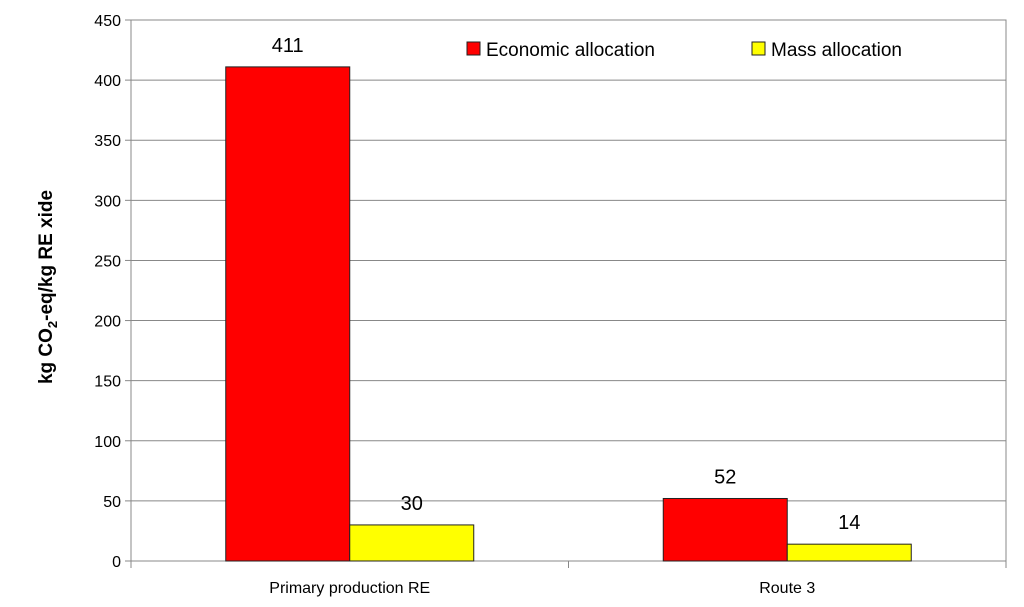 Image resolution: width=1024 pixels, height=607 pixels. Describe the element at coordinates (107, 442) in the screenshot. I see `y-tick-label: 100` at that location.